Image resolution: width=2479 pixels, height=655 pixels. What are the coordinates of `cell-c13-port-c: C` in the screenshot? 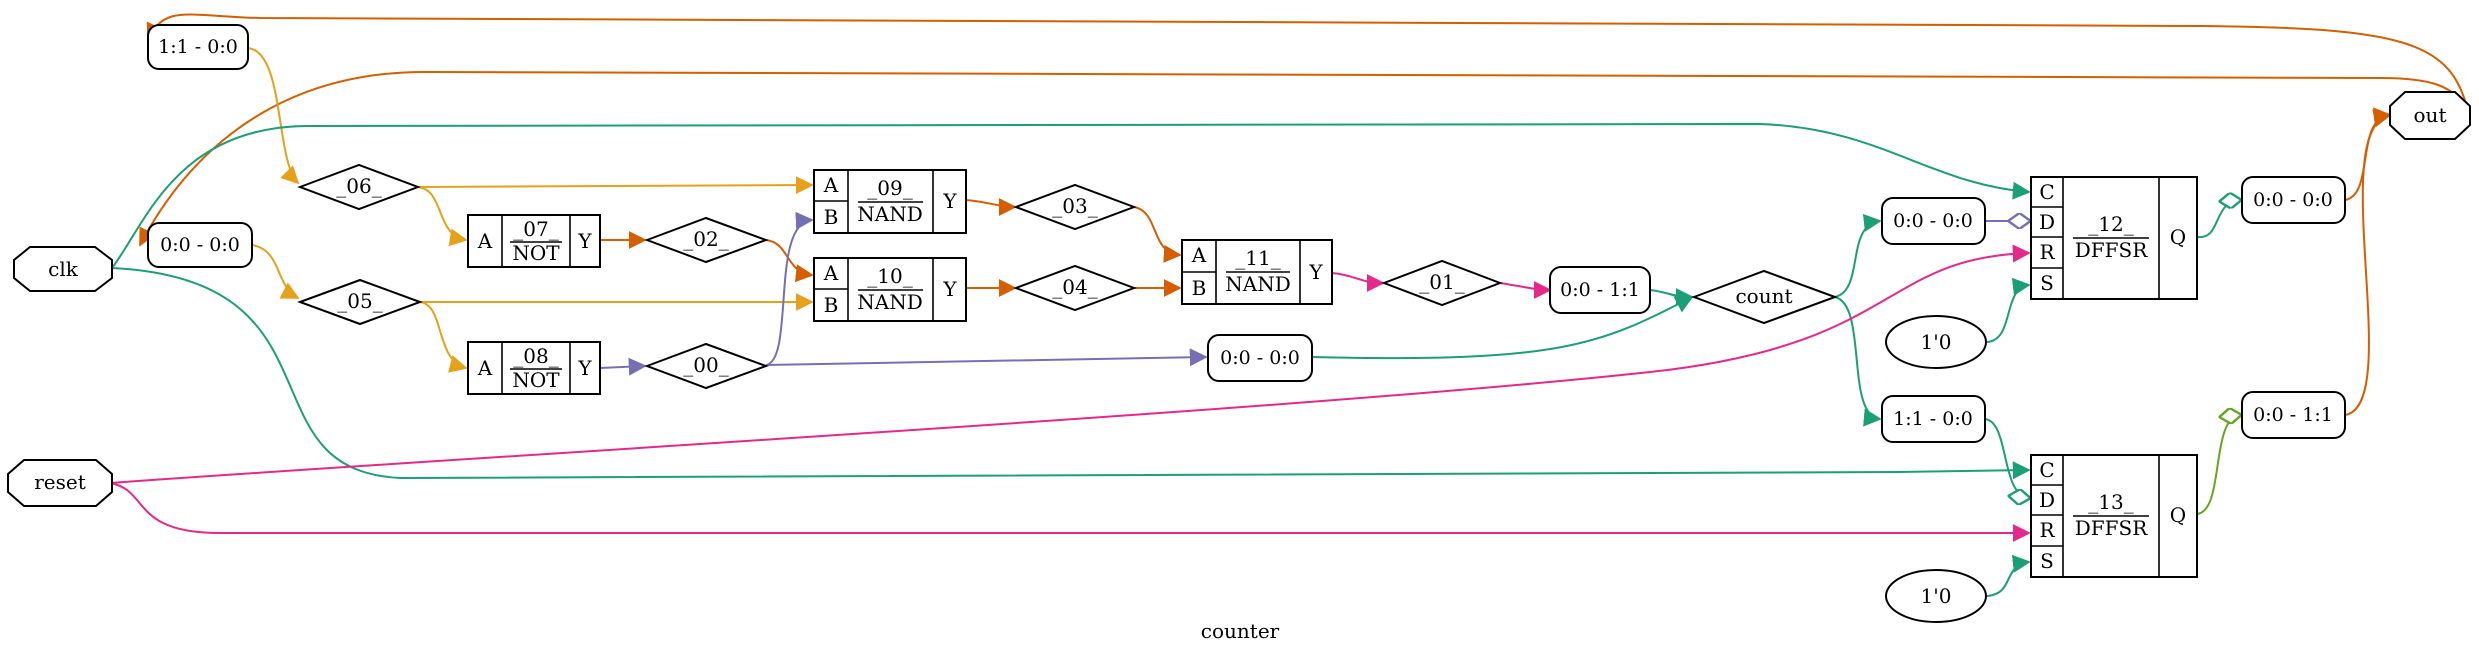 It's located at (2046, 470).